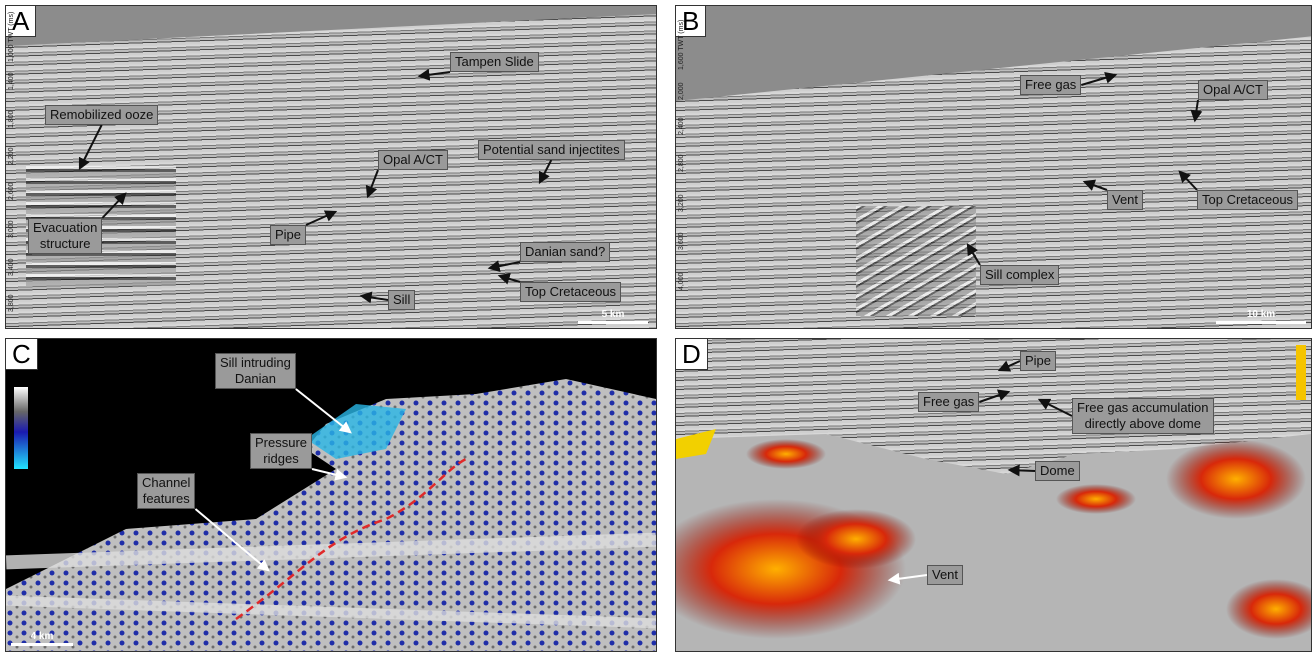 The height and width of the screenshot is (653, 1314). Describe the element at coordinates (681, 91) in the screenshot. I see `axis-label: 2,000` at that location.